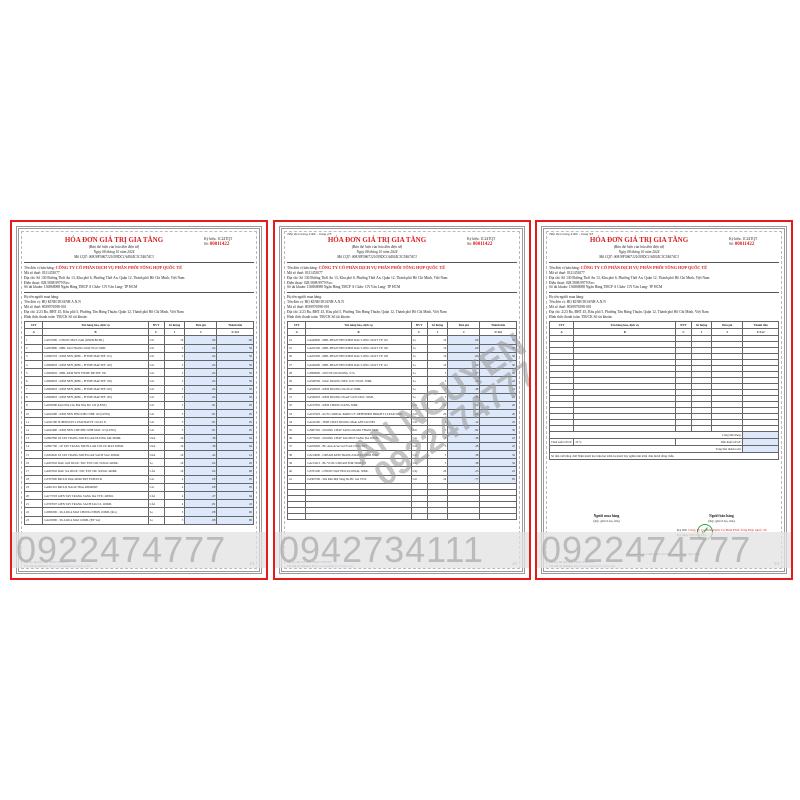  Describe the element at coordinates (482, 244) in the screenshot. I see `invoice-number: 00011422` at that location.